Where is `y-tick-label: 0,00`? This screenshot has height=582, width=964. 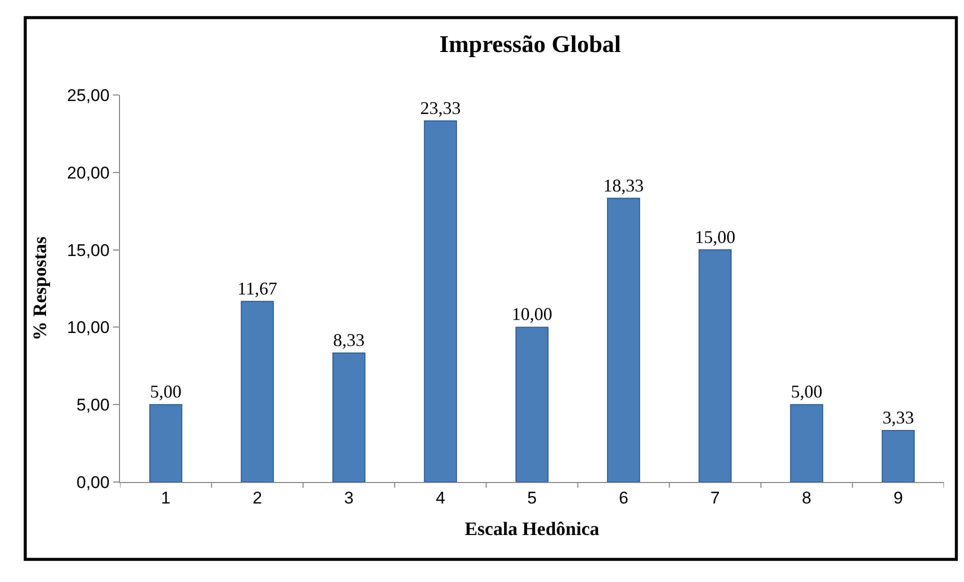 y-tick-label: 0,00 is located at coordinates (93, 482).